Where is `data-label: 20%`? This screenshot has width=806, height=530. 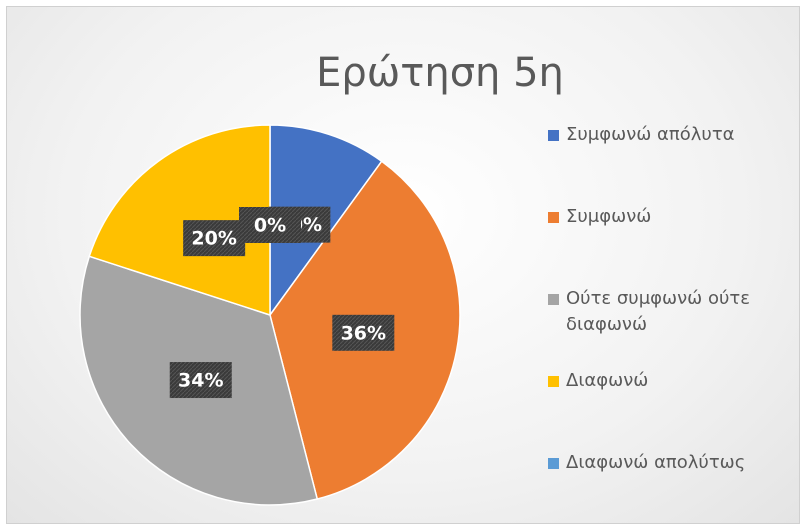
data-label: 20% is located at coordinates (214, 238).